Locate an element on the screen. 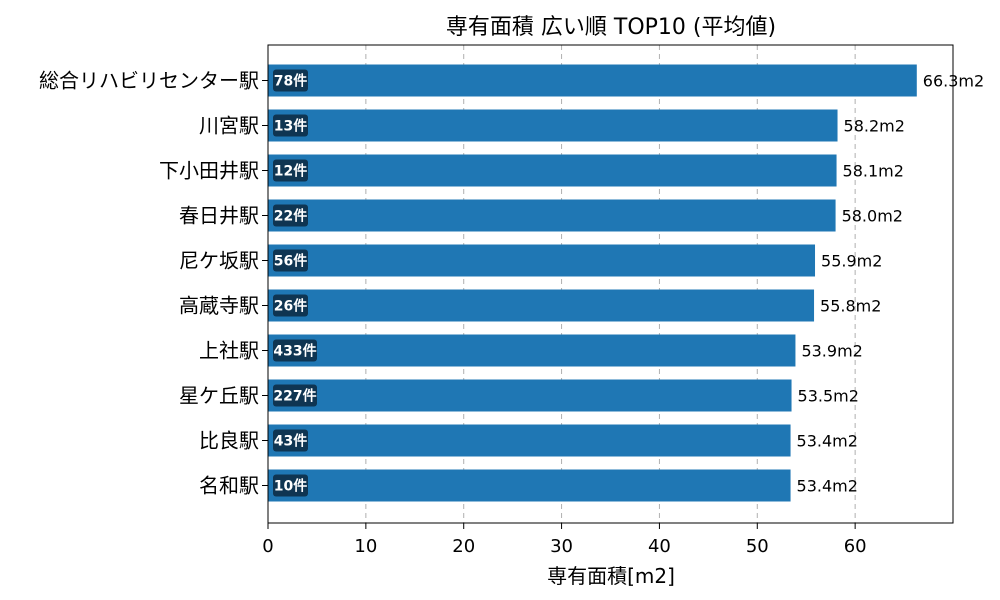 This screenshot has width=1000, height=600. x-tick-label: 30 is located at coordinates (561, 546).